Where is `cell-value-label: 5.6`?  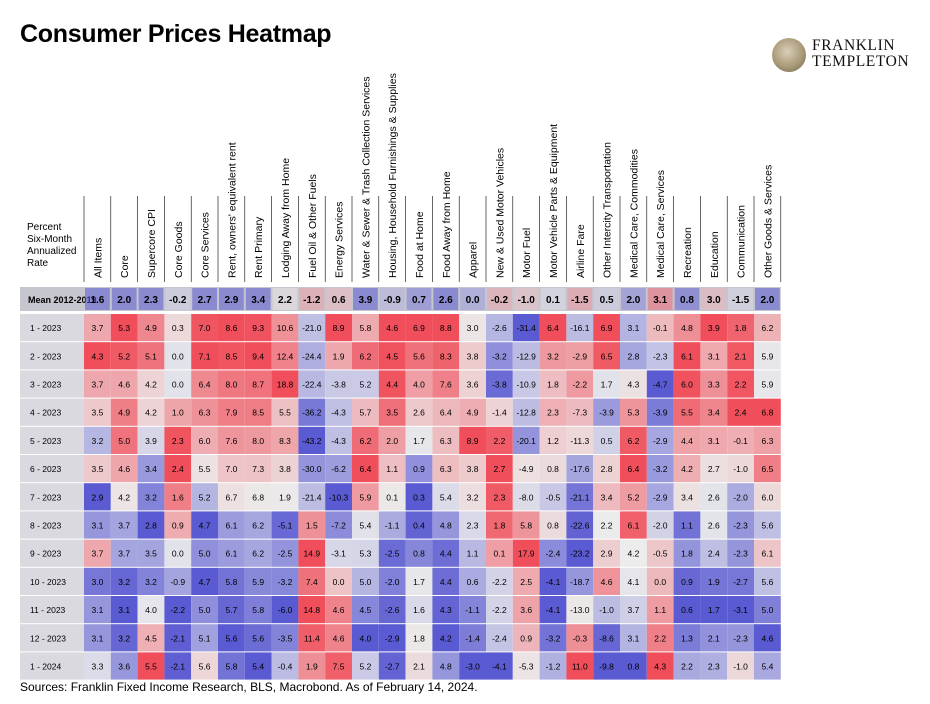 cell-value-label: 5.6 is located at coordinates (419, 356).